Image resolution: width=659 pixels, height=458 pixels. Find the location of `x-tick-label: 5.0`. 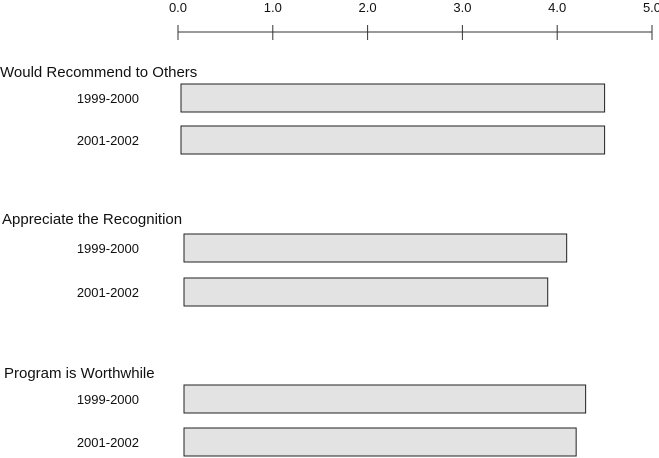

x-tick-label: 5.0 is located at coordinates (651, 7).